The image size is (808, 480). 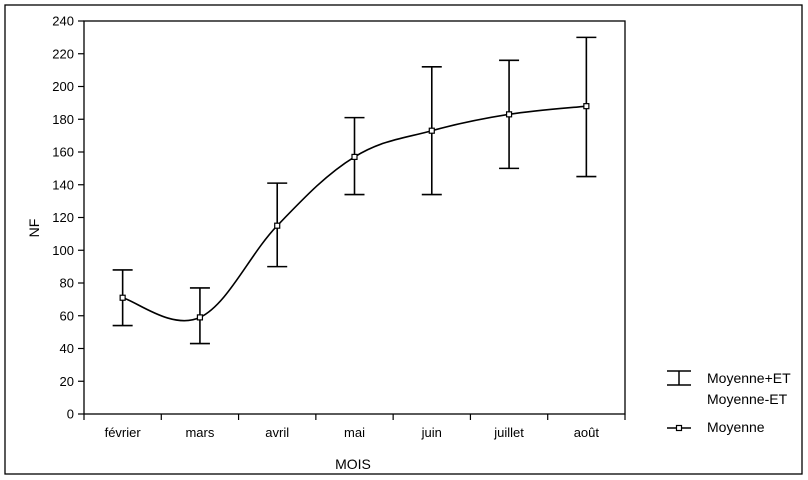 What do you see at coordinates (67, 381) in the screenshot?
I see `y-tick-label: 20` at bounding box center [67, 381].